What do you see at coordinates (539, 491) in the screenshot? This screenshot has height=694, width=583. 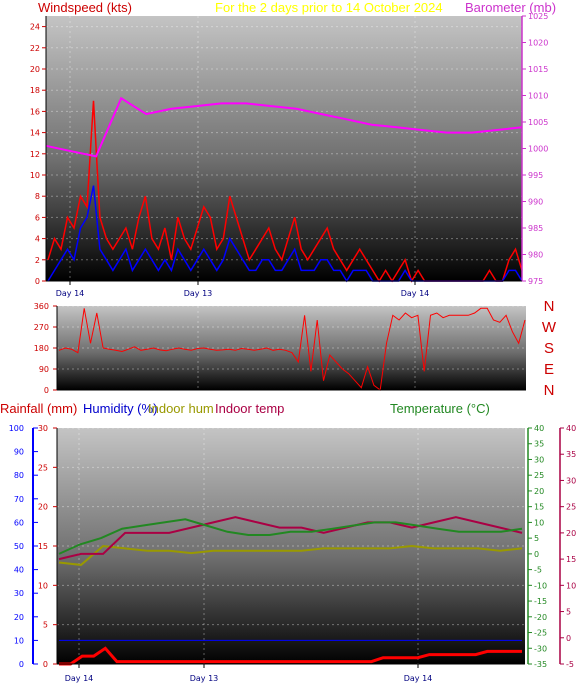 I see `temp-tick-label: 20` at bounding box center [539, 491].